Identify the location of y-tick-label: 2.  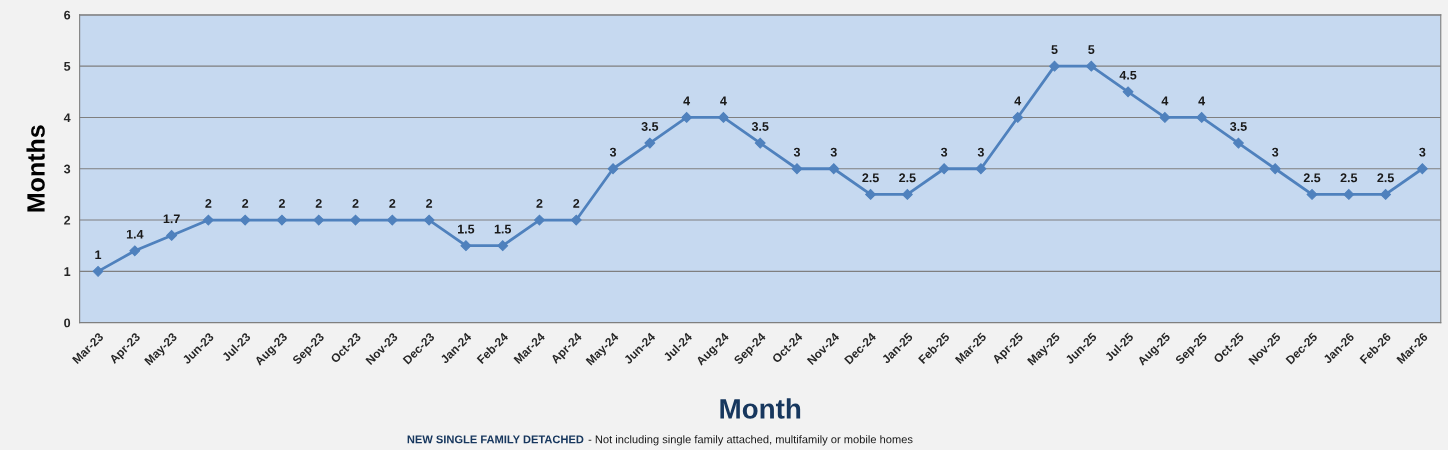
(67, 220).